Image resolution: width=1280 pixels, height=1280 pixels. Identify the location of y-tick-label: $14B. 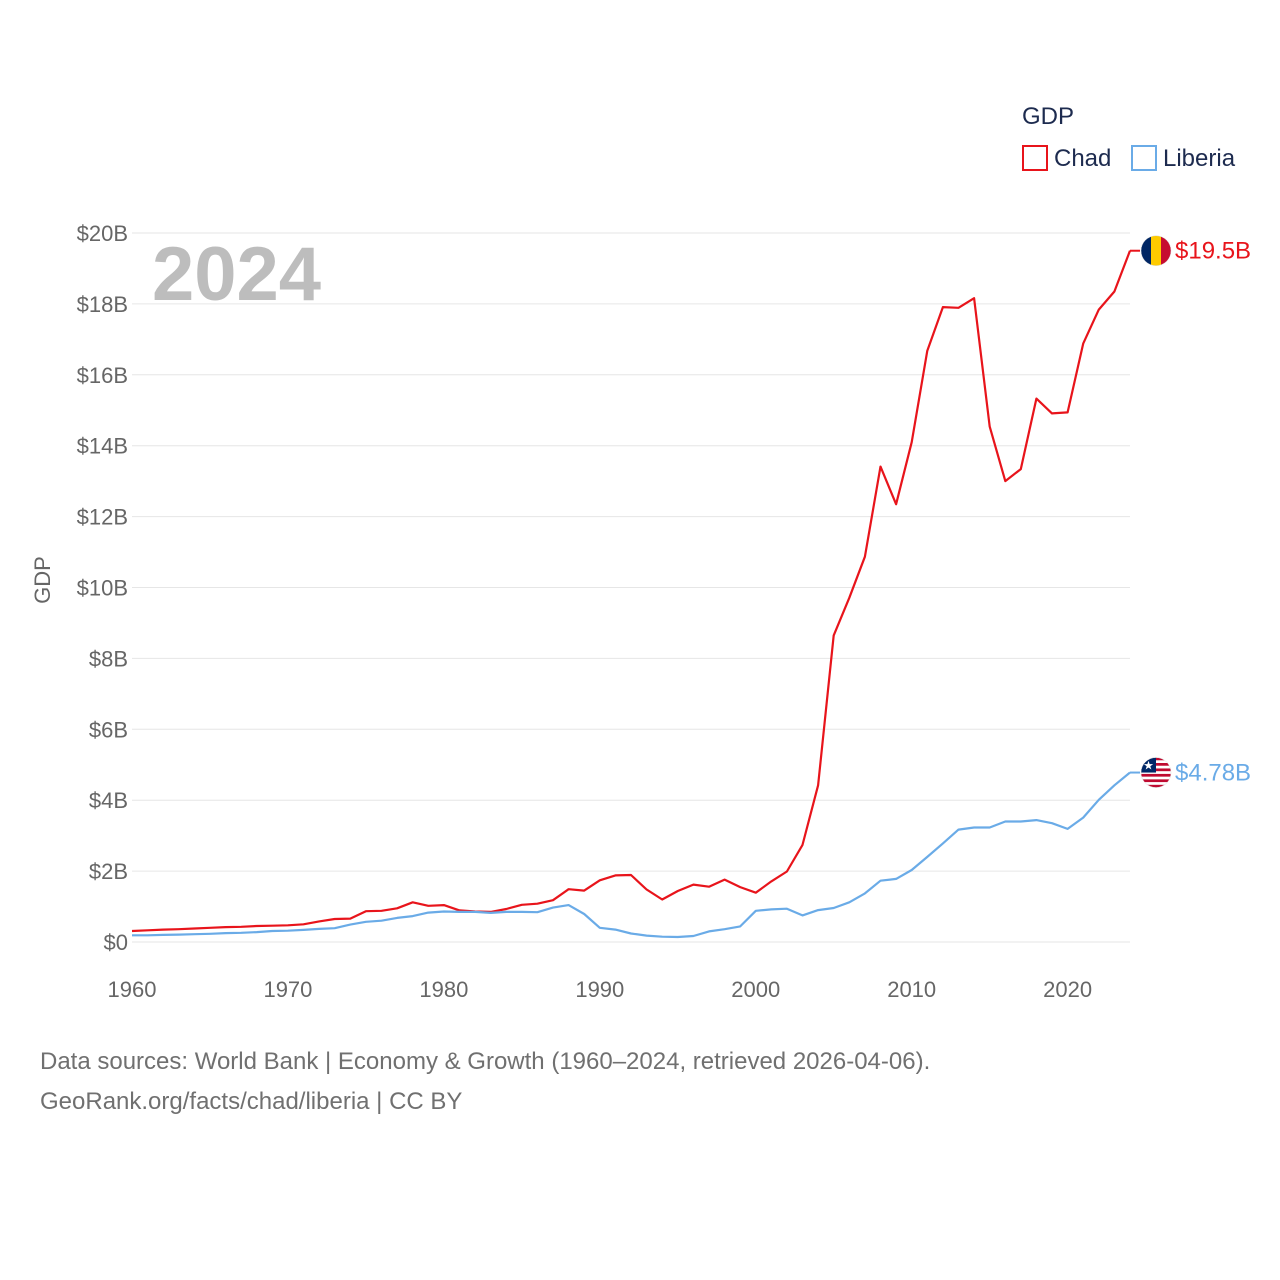
(102, 446).